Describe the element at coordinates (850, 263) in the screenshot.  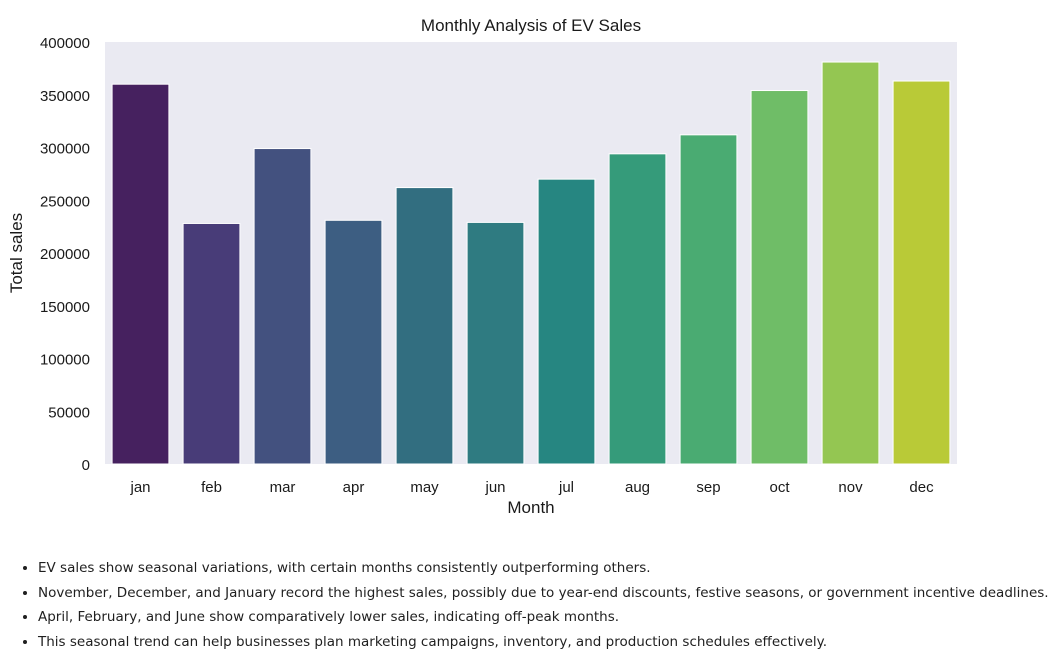
I see `bar-nov` at that location.